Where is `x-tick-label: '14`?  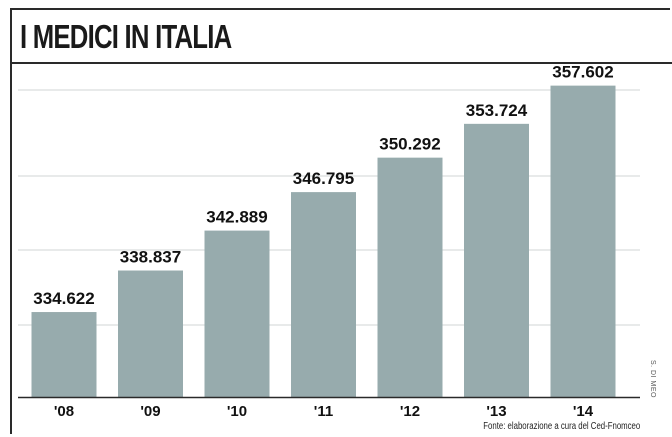
x-tick-label: '14 is located at coordinates (583, 411).